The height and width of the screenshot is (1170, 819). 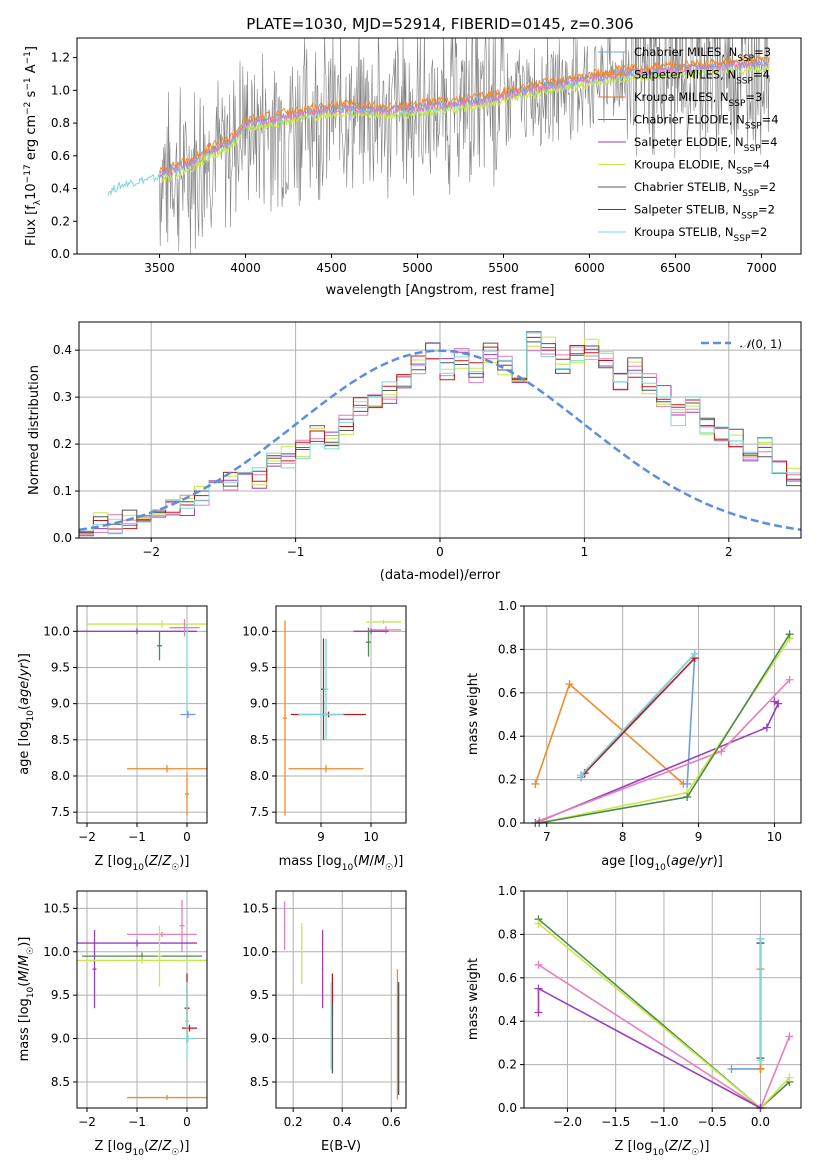 I want to click on x-tick-label: 7000, so click(x=761, y=268).